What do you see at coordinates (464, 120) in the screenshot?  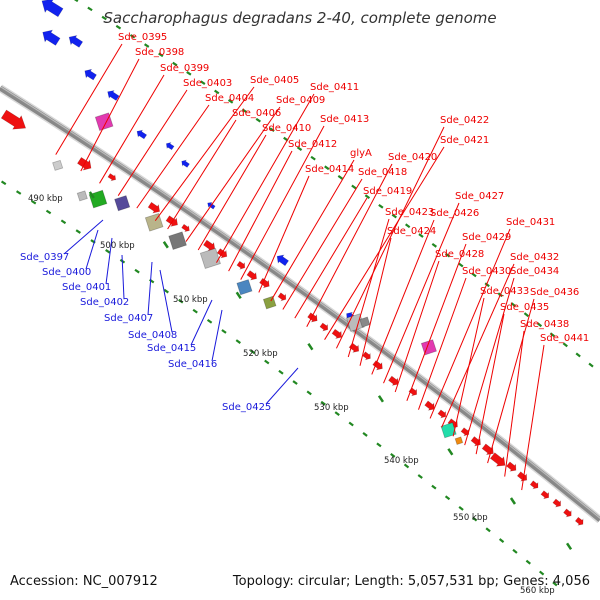 I see `forward-gene-label: Sde_0422` at bounding box center [464, 120].